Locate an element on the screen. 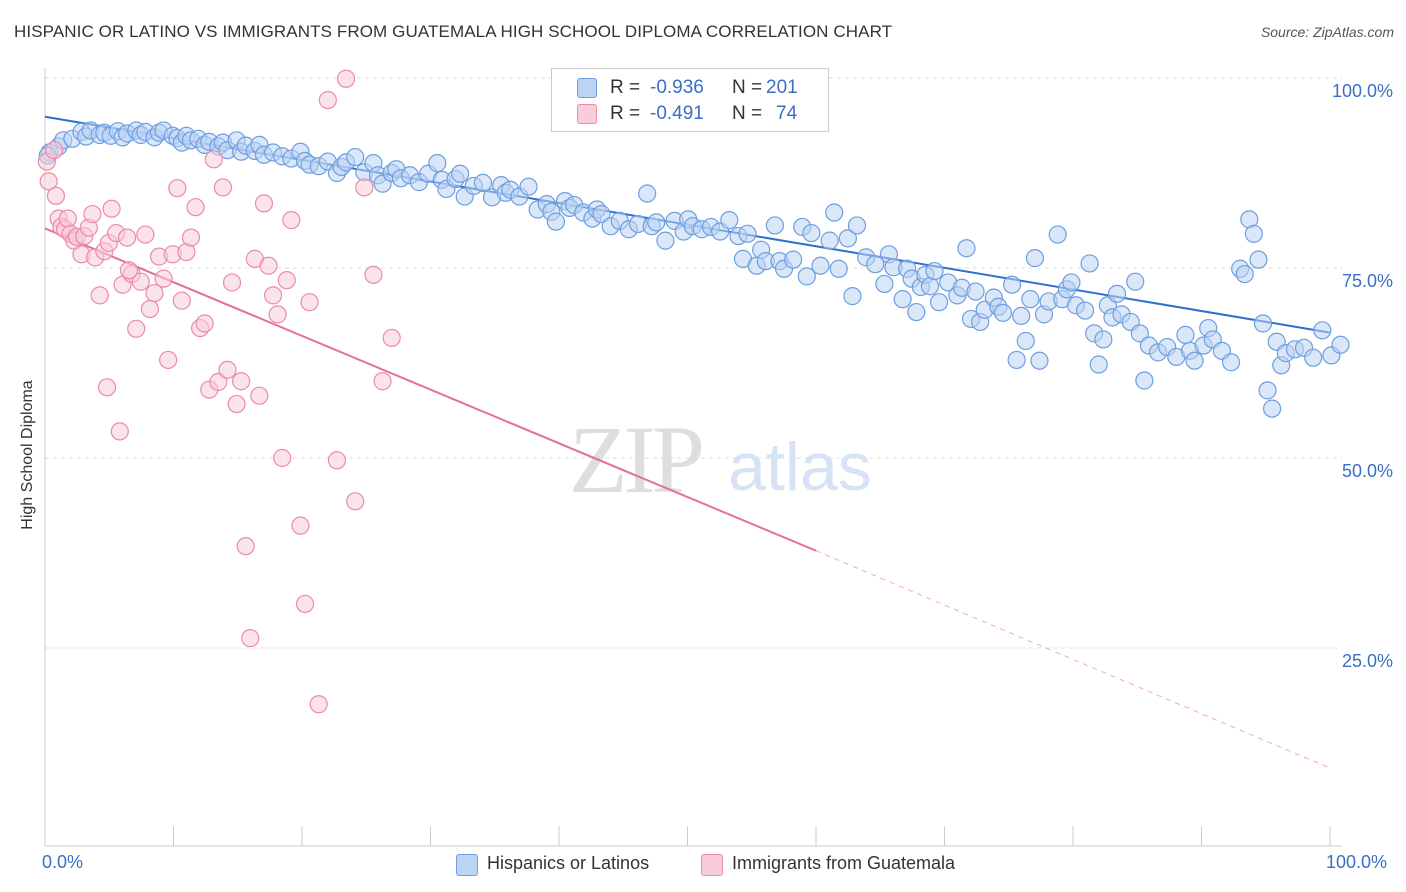 This screenshot has width=1406, height=892. y-axis-title: High School Diploma is located at coordinates (27, 455).